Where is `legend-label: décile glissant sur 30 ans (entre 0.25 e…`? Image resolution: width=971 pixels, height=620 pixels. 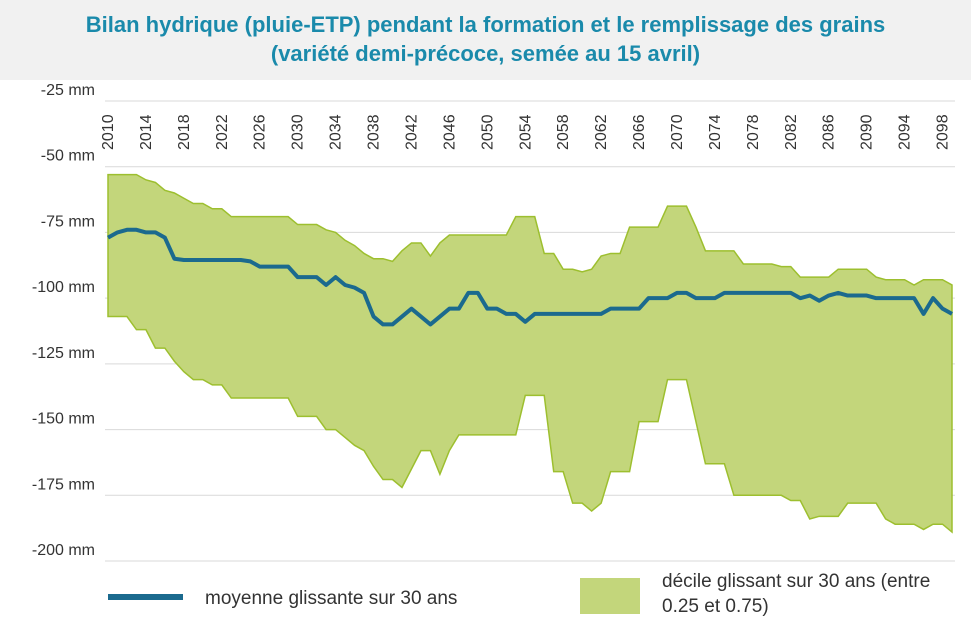
legend-label: décile glissant sur 30 ans (entre 0.25 e… is located at coordinates (796, 594).